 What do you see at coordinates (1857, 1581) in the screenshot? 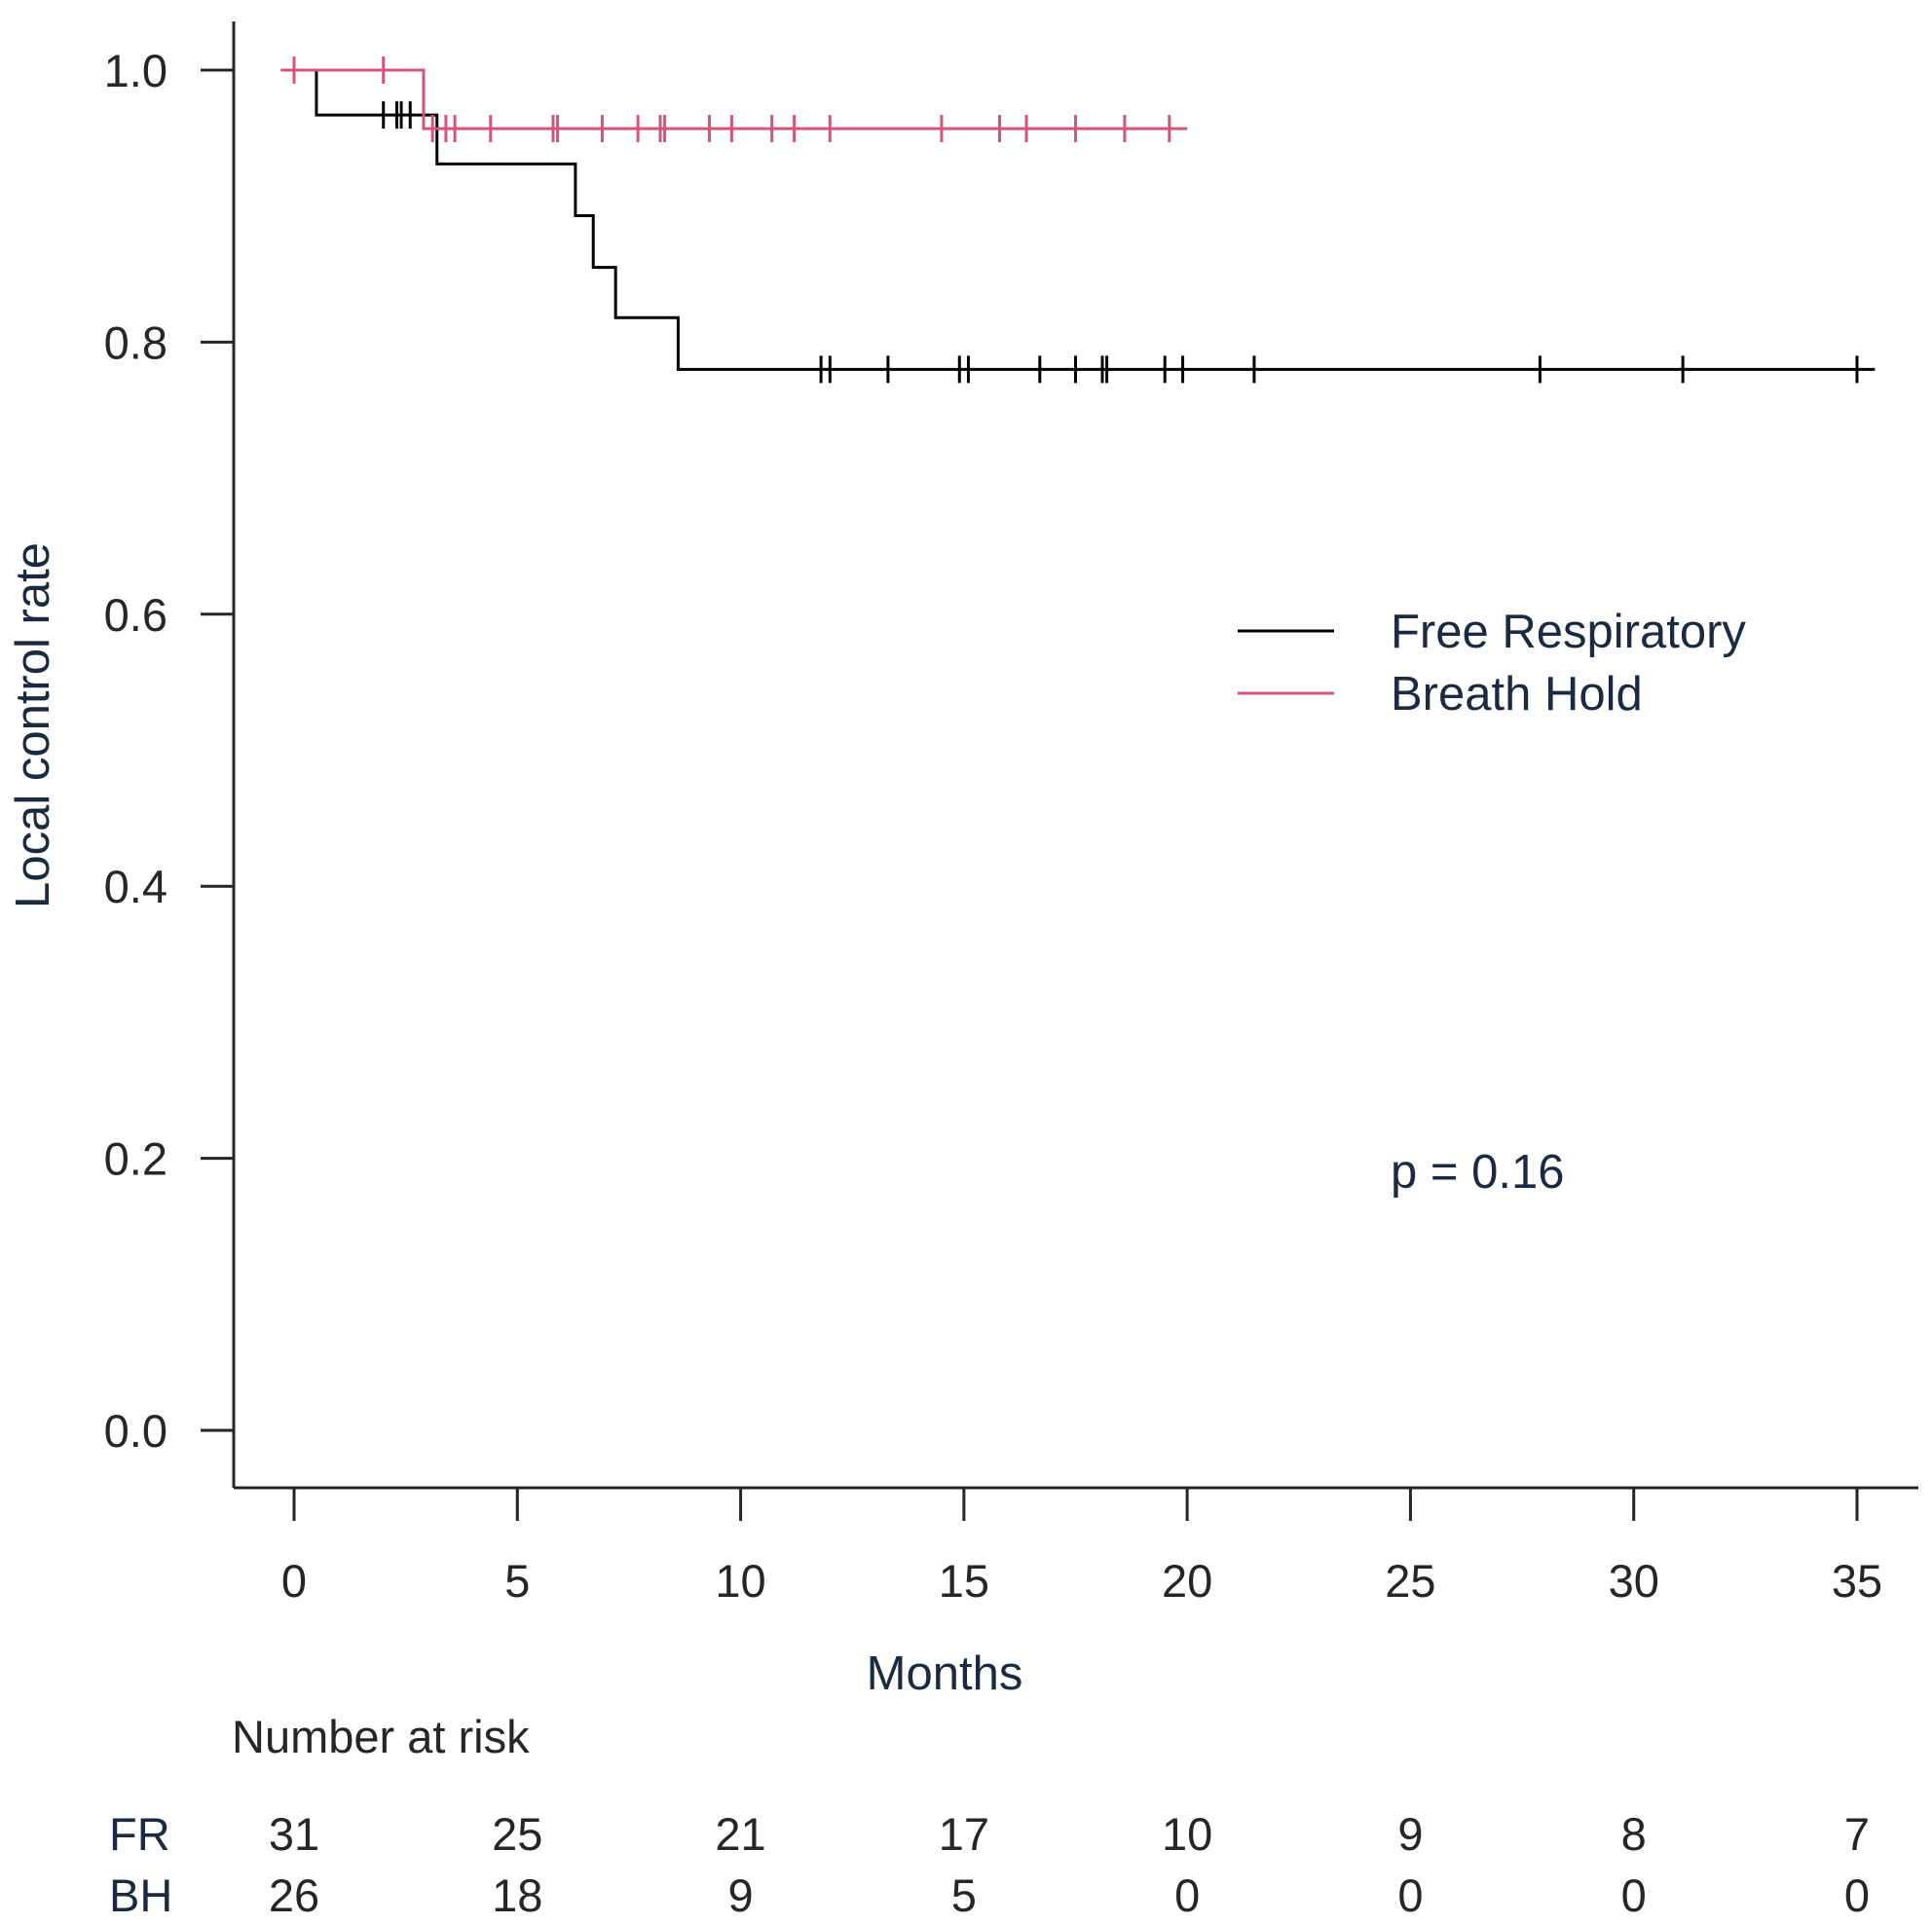
I see `x-tick-label: 35` at bounding box center [1857, 1581].